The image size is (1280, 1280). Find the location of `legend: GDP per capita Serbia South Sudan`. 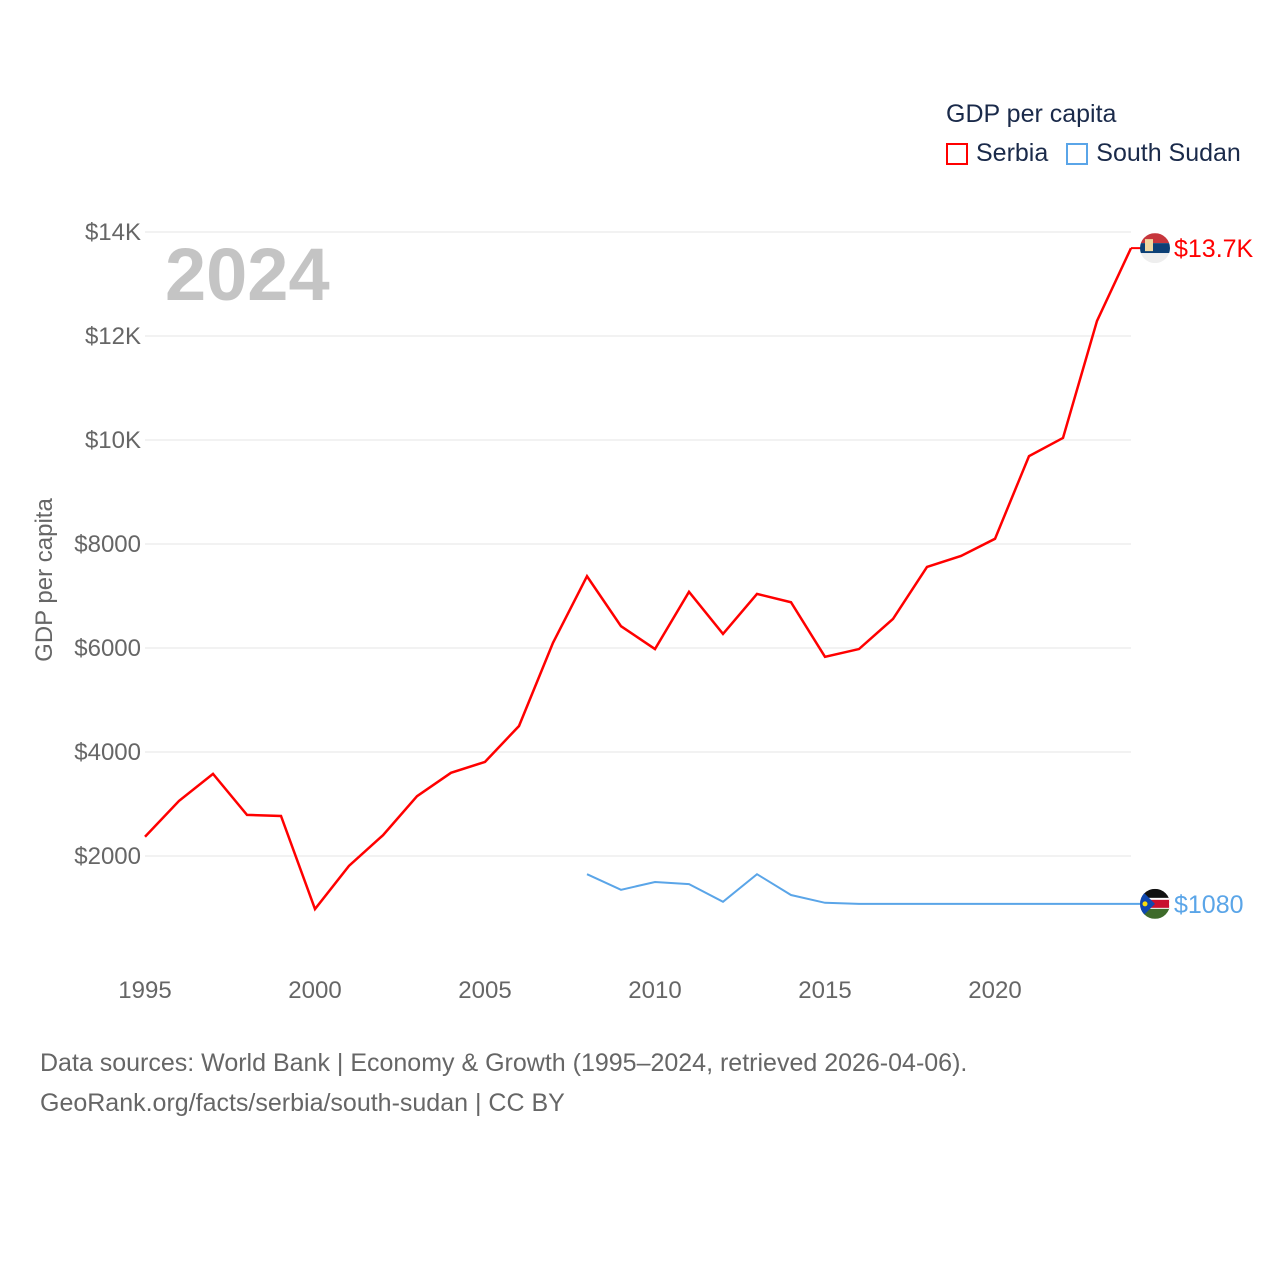

legend: GDP per capita Serbia South Sudan is located at coordinates (1102, 134).